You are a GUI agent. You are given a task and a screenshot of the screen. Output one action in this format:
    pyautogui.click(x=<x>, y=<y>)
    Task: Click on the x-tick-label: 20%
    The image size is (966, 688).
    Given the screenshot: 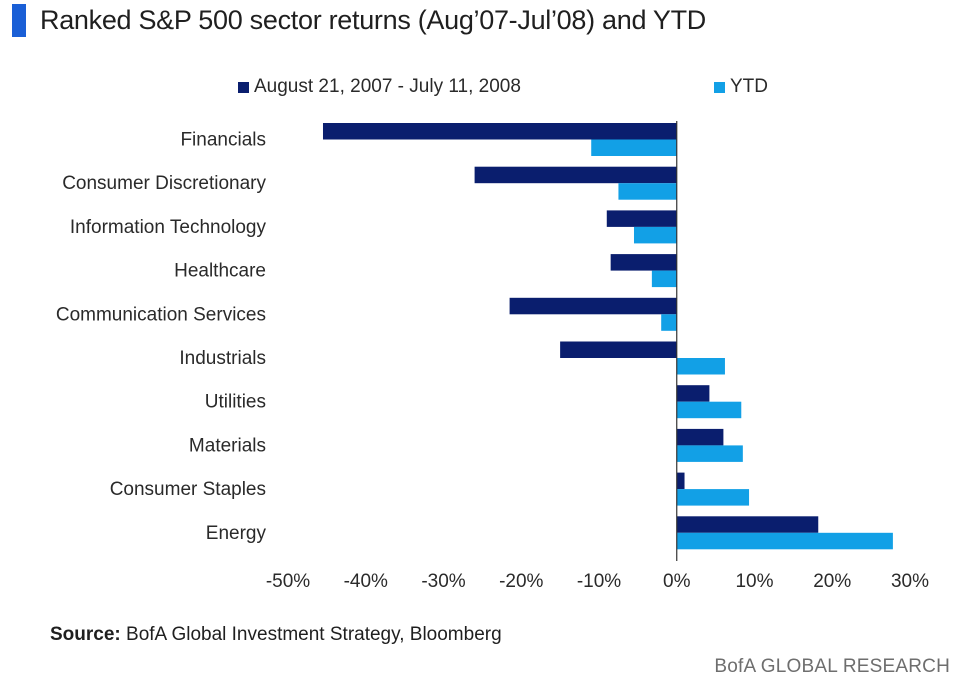 What is the action you would take?
    pyautogui.click(x=832, y=581)
    